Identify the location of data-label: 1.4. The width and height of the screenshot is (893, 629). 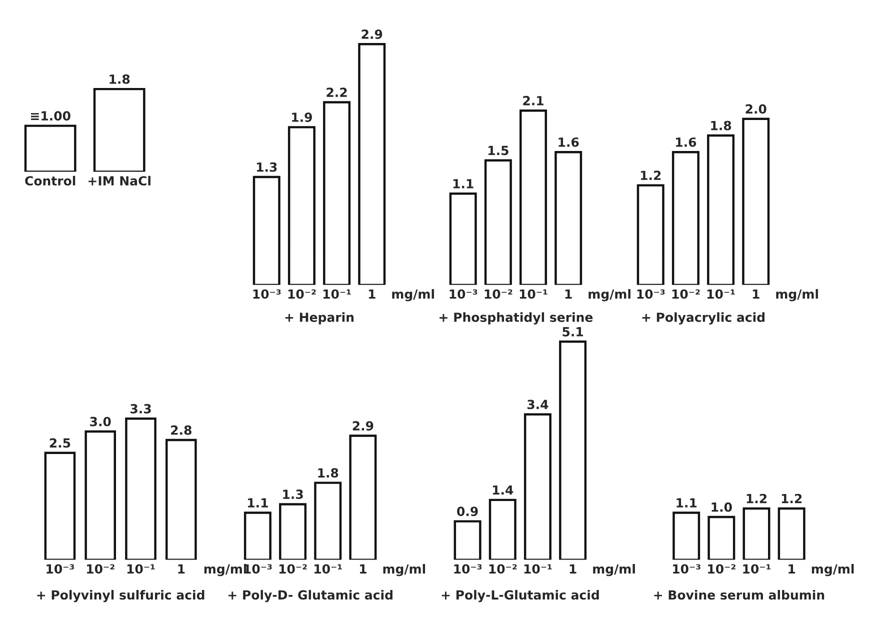
(503, 490).